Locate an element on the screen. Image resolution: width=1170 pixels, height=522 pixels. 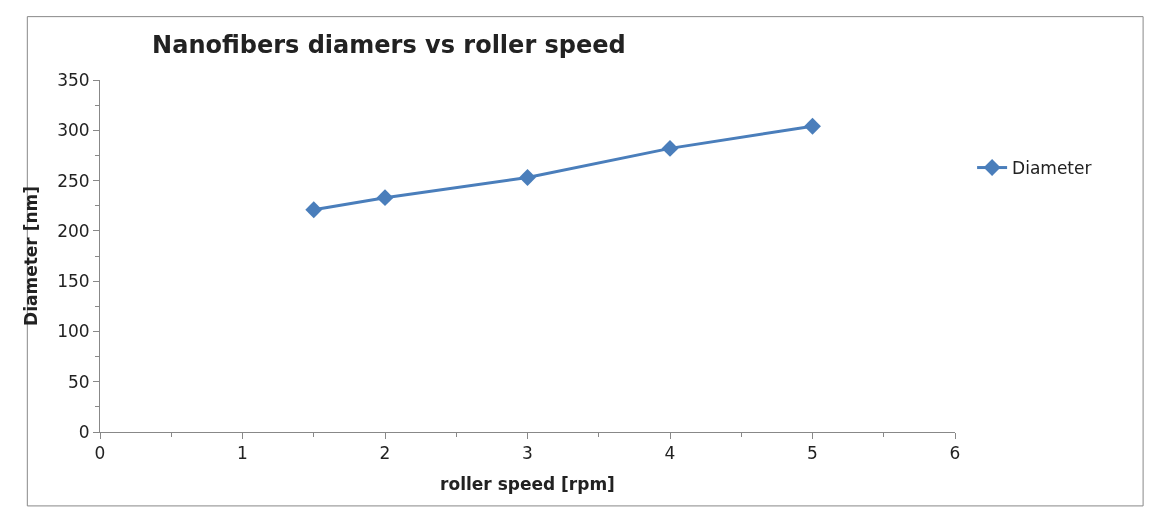
x-tick-label: 1 is located at coordinates (242, 453).